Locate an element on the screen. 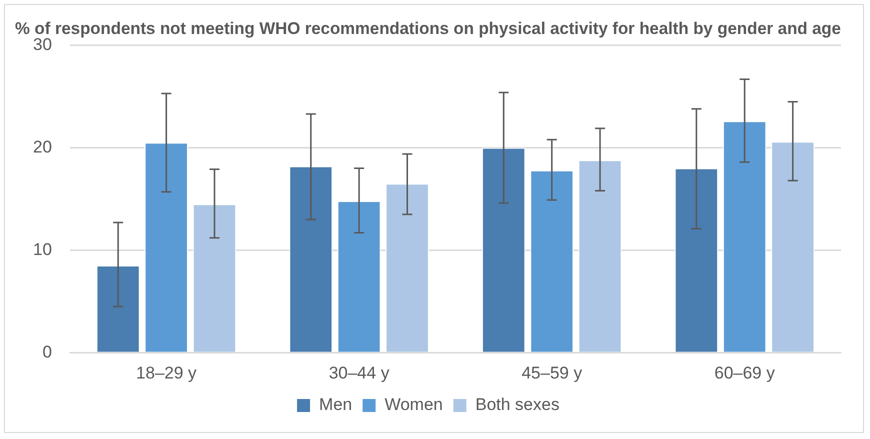 The width and height of the screenshot is (870, 439). x-tick-label: 60–69 y is located at coordinates (745, 372).